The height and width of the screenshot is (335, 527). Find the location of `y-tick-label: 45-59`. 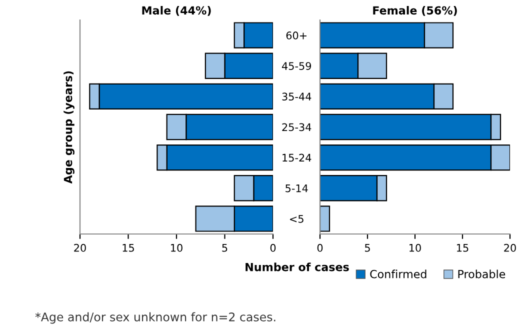

y-tick-label: 45-59 is located at coordinates (297, 66).